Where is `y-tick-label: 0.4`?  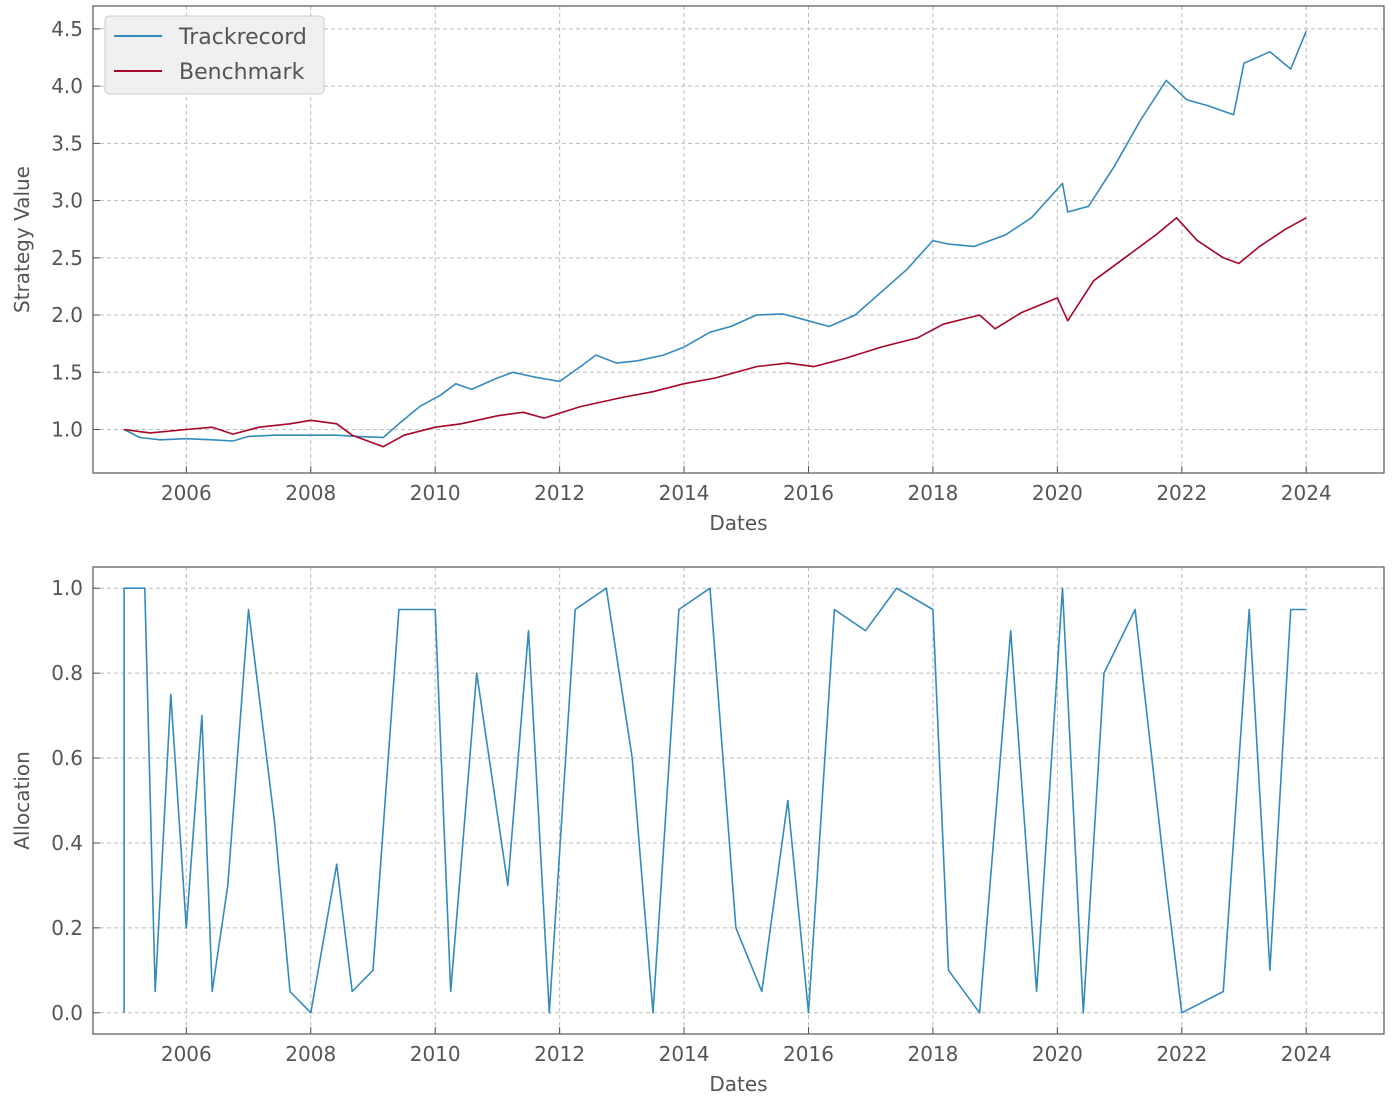 y-tick-label: 0.4 is located at coordinates (67, 843).